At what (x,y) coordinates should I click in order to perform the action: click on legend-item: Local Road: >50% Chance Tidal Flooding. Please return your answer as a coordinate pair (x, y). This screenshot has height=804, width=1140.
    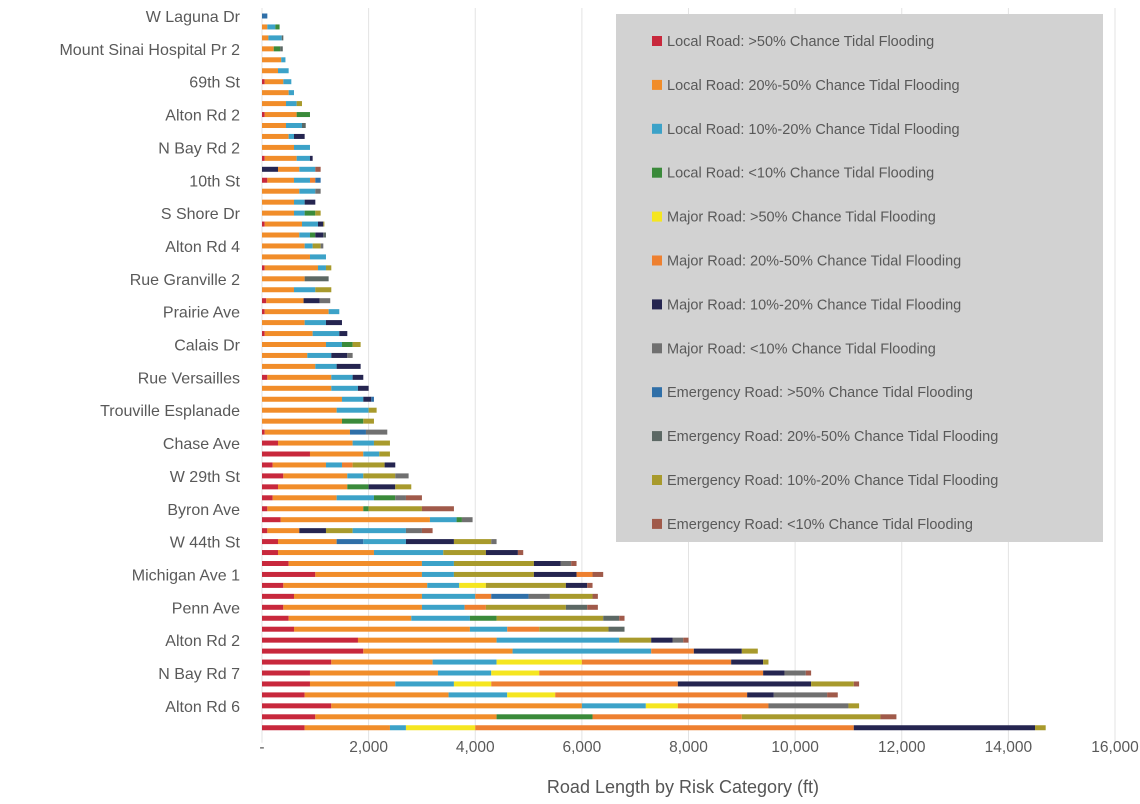
    Looking at the image, I should click on (793, 42).